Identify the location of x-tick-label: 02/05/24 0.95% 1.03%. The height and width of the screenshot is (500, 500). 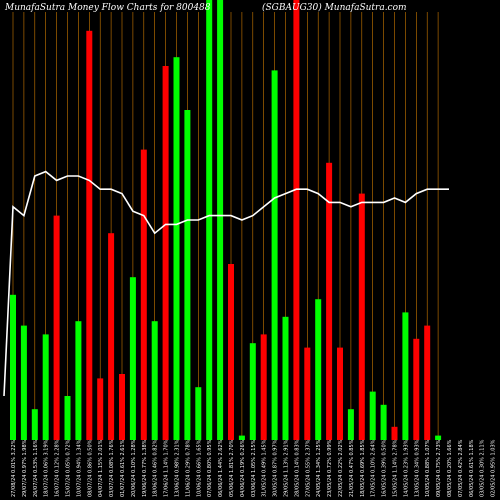
(494, 468).